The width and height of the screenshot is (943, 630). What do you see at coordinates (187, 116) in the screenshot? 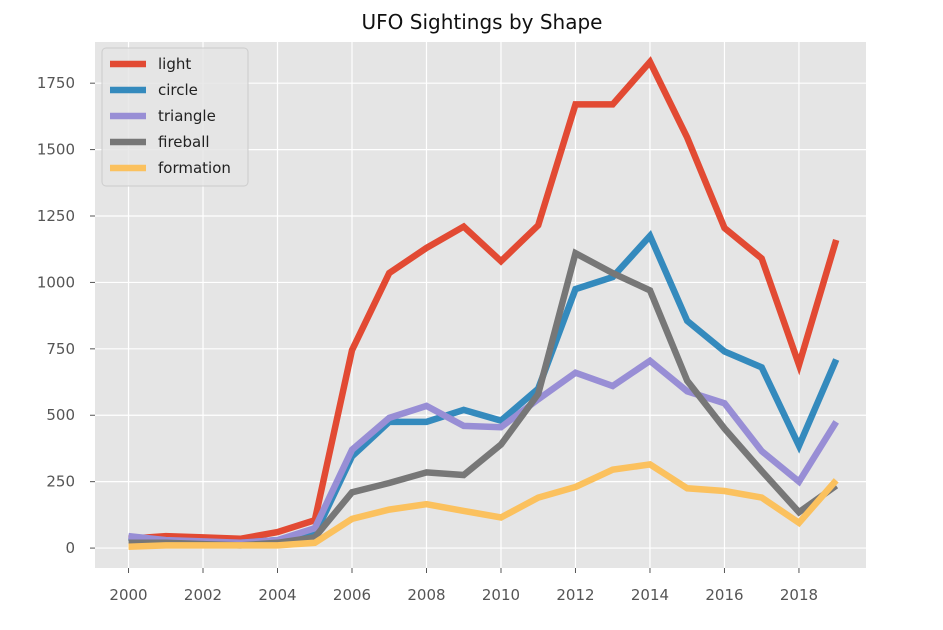
I see `legend-label-triangle: triangle` at bounding box center [187, 116].